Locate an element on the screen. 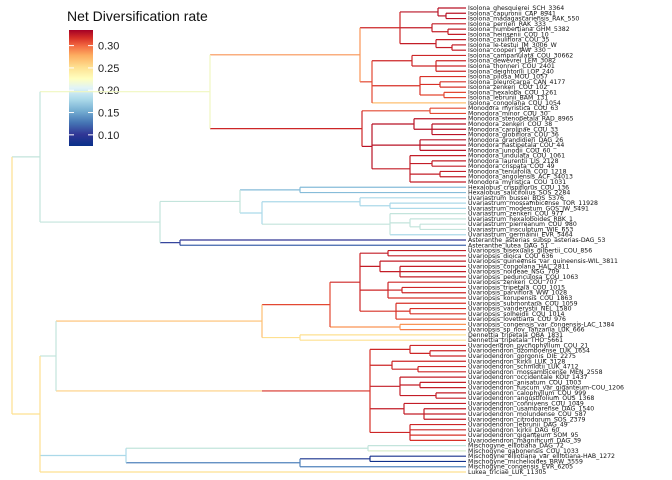 This screenshot has width=672, height=480. tip-label: Isolona_capuronii_CAP_8941 is located at coordinates (512, 13).